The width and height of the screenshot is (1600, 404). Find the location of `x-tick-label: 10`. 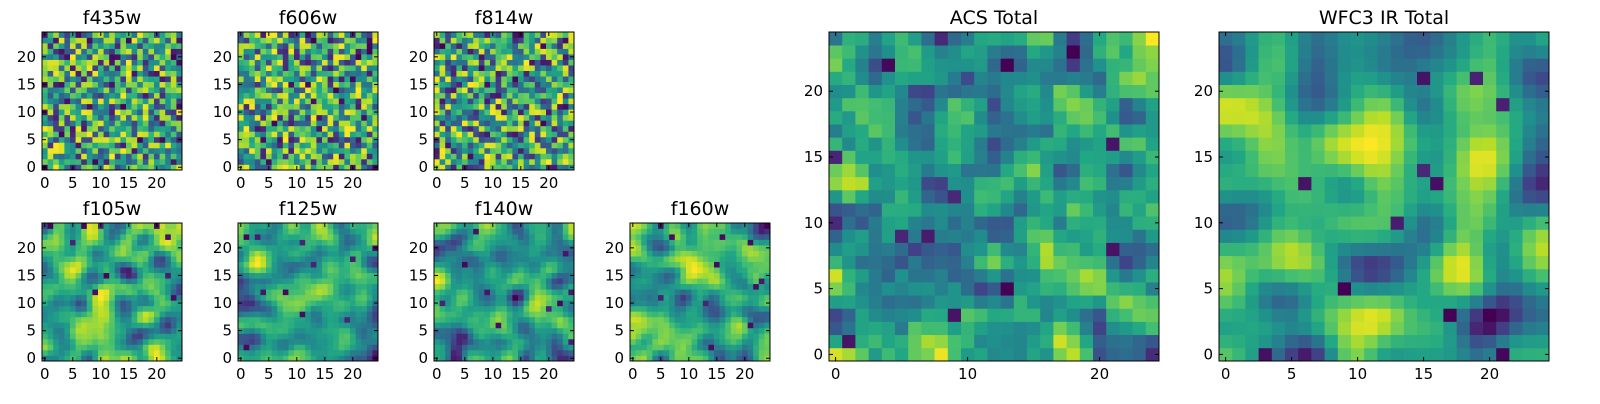

x-tick-label: 10 is located at coordinates (296, 374).